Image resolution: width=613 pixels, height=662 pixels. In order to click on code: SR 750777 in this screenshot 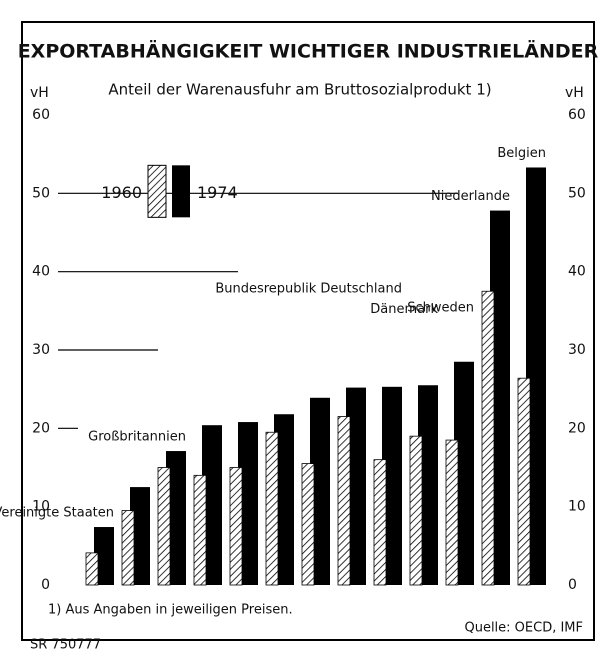, I will do `click(65, 645)`.